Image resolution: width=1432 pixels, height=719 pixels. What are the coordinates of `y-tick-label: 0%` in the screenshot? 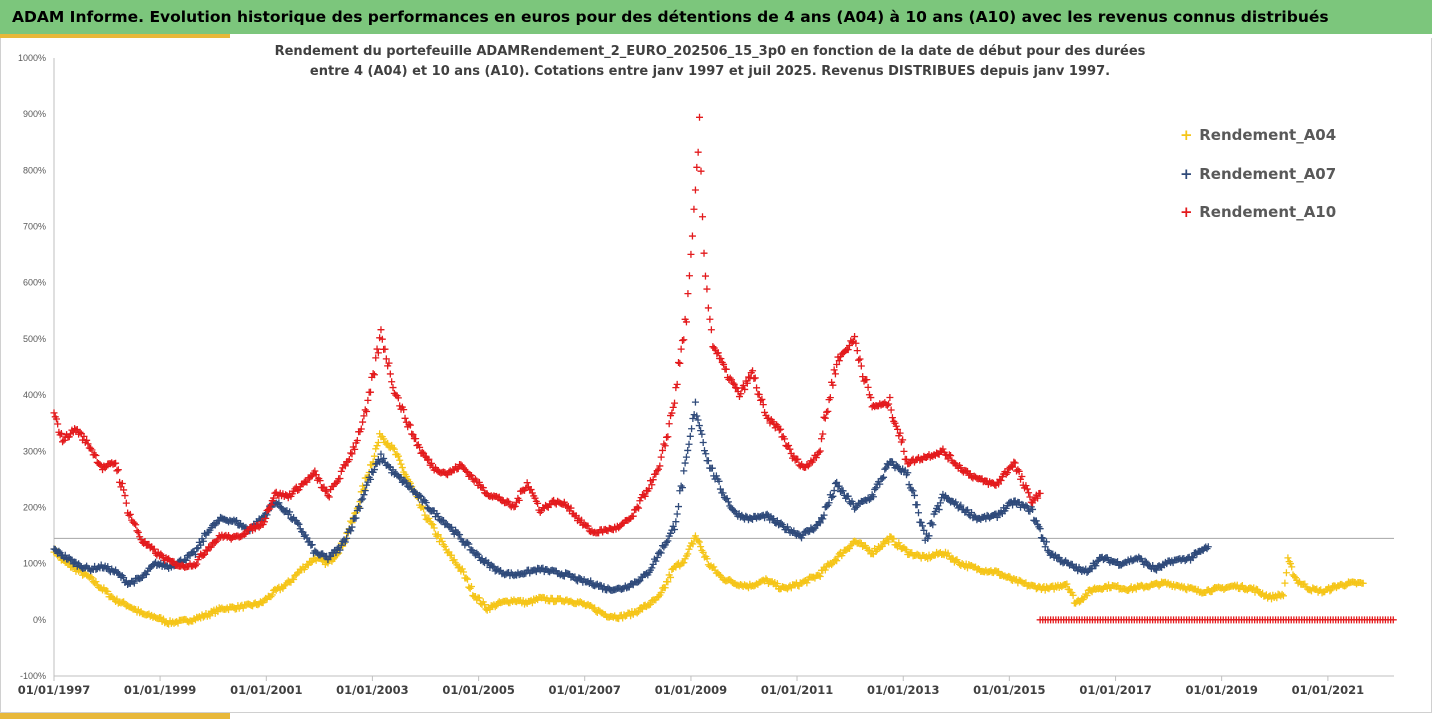 It's located at (39, 620).